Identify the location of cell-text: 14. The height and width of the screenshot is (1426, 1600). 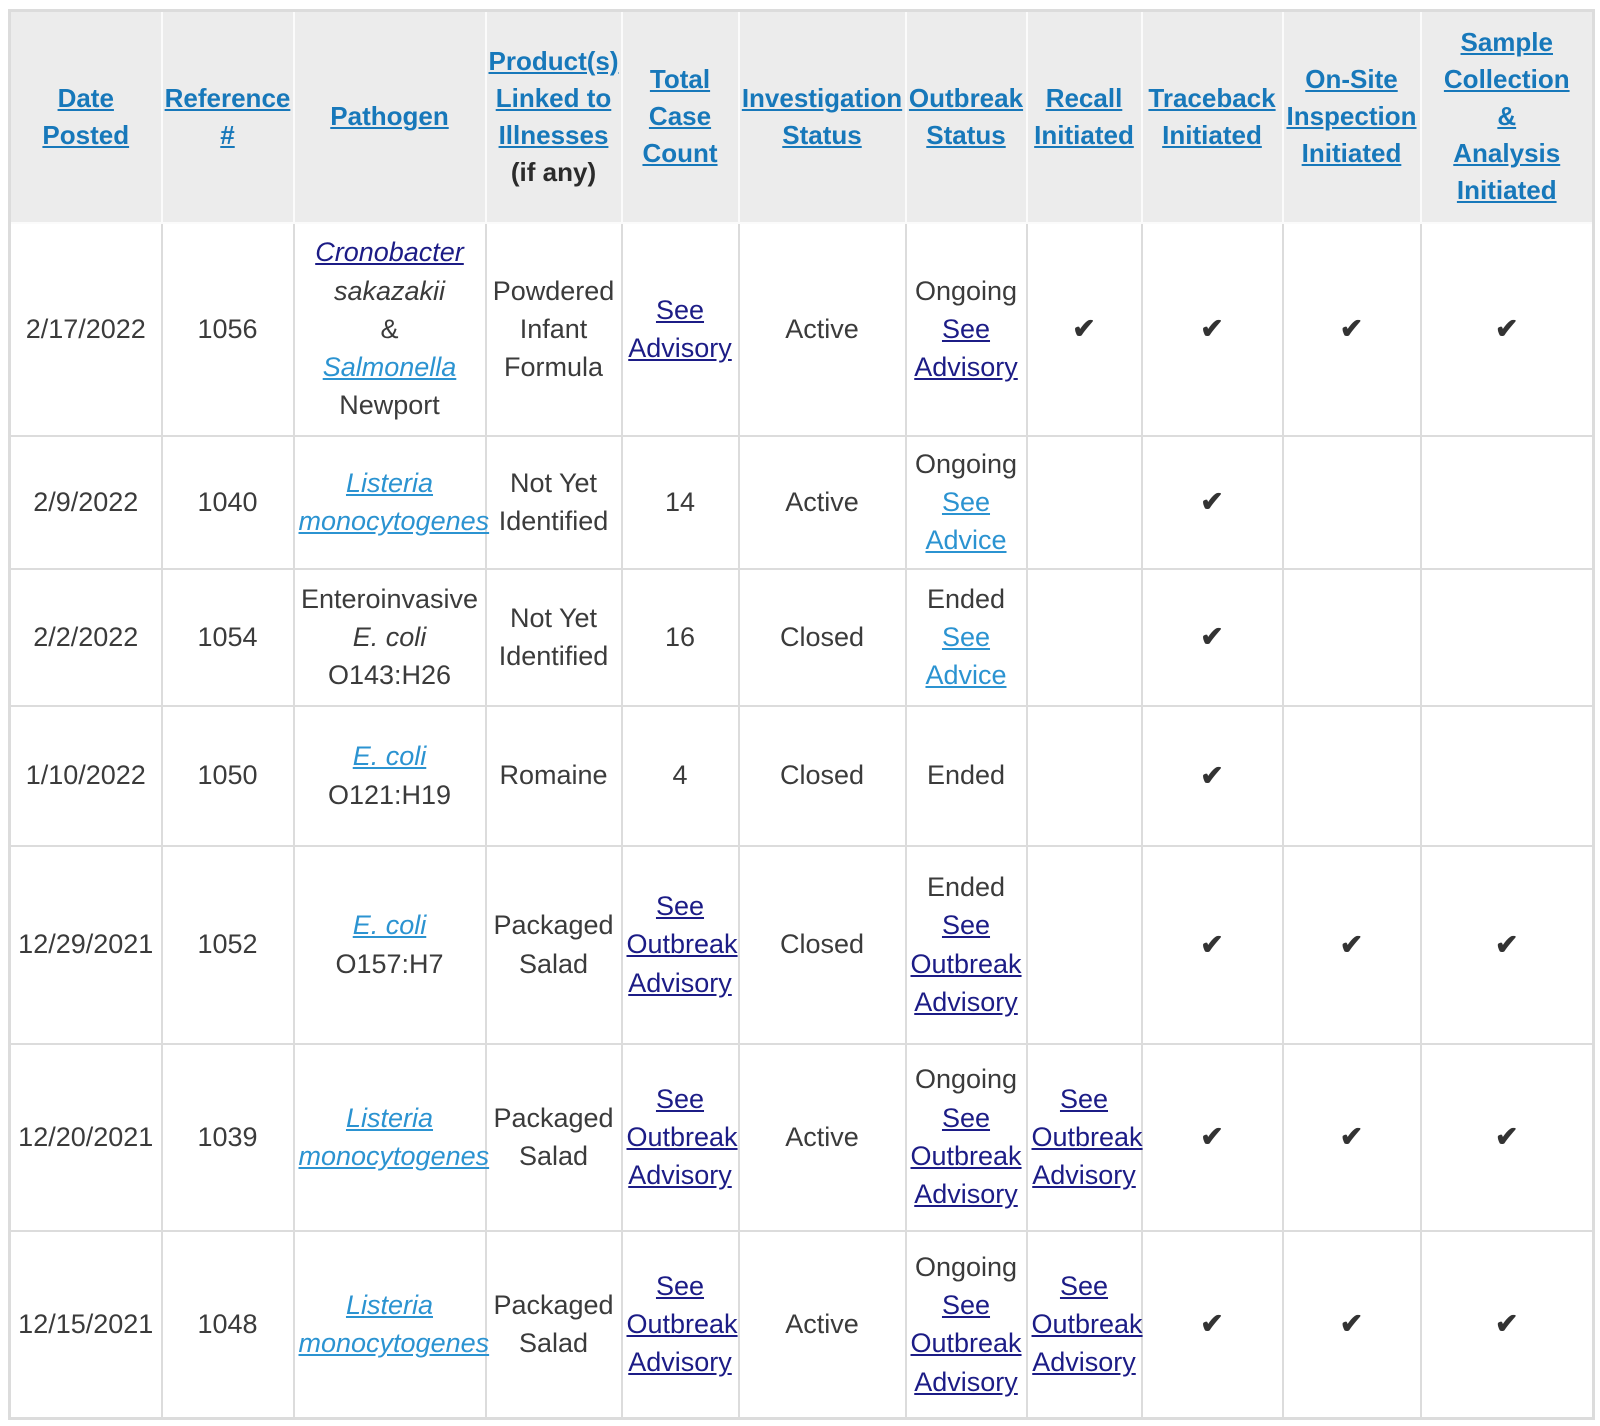
(680, 501).